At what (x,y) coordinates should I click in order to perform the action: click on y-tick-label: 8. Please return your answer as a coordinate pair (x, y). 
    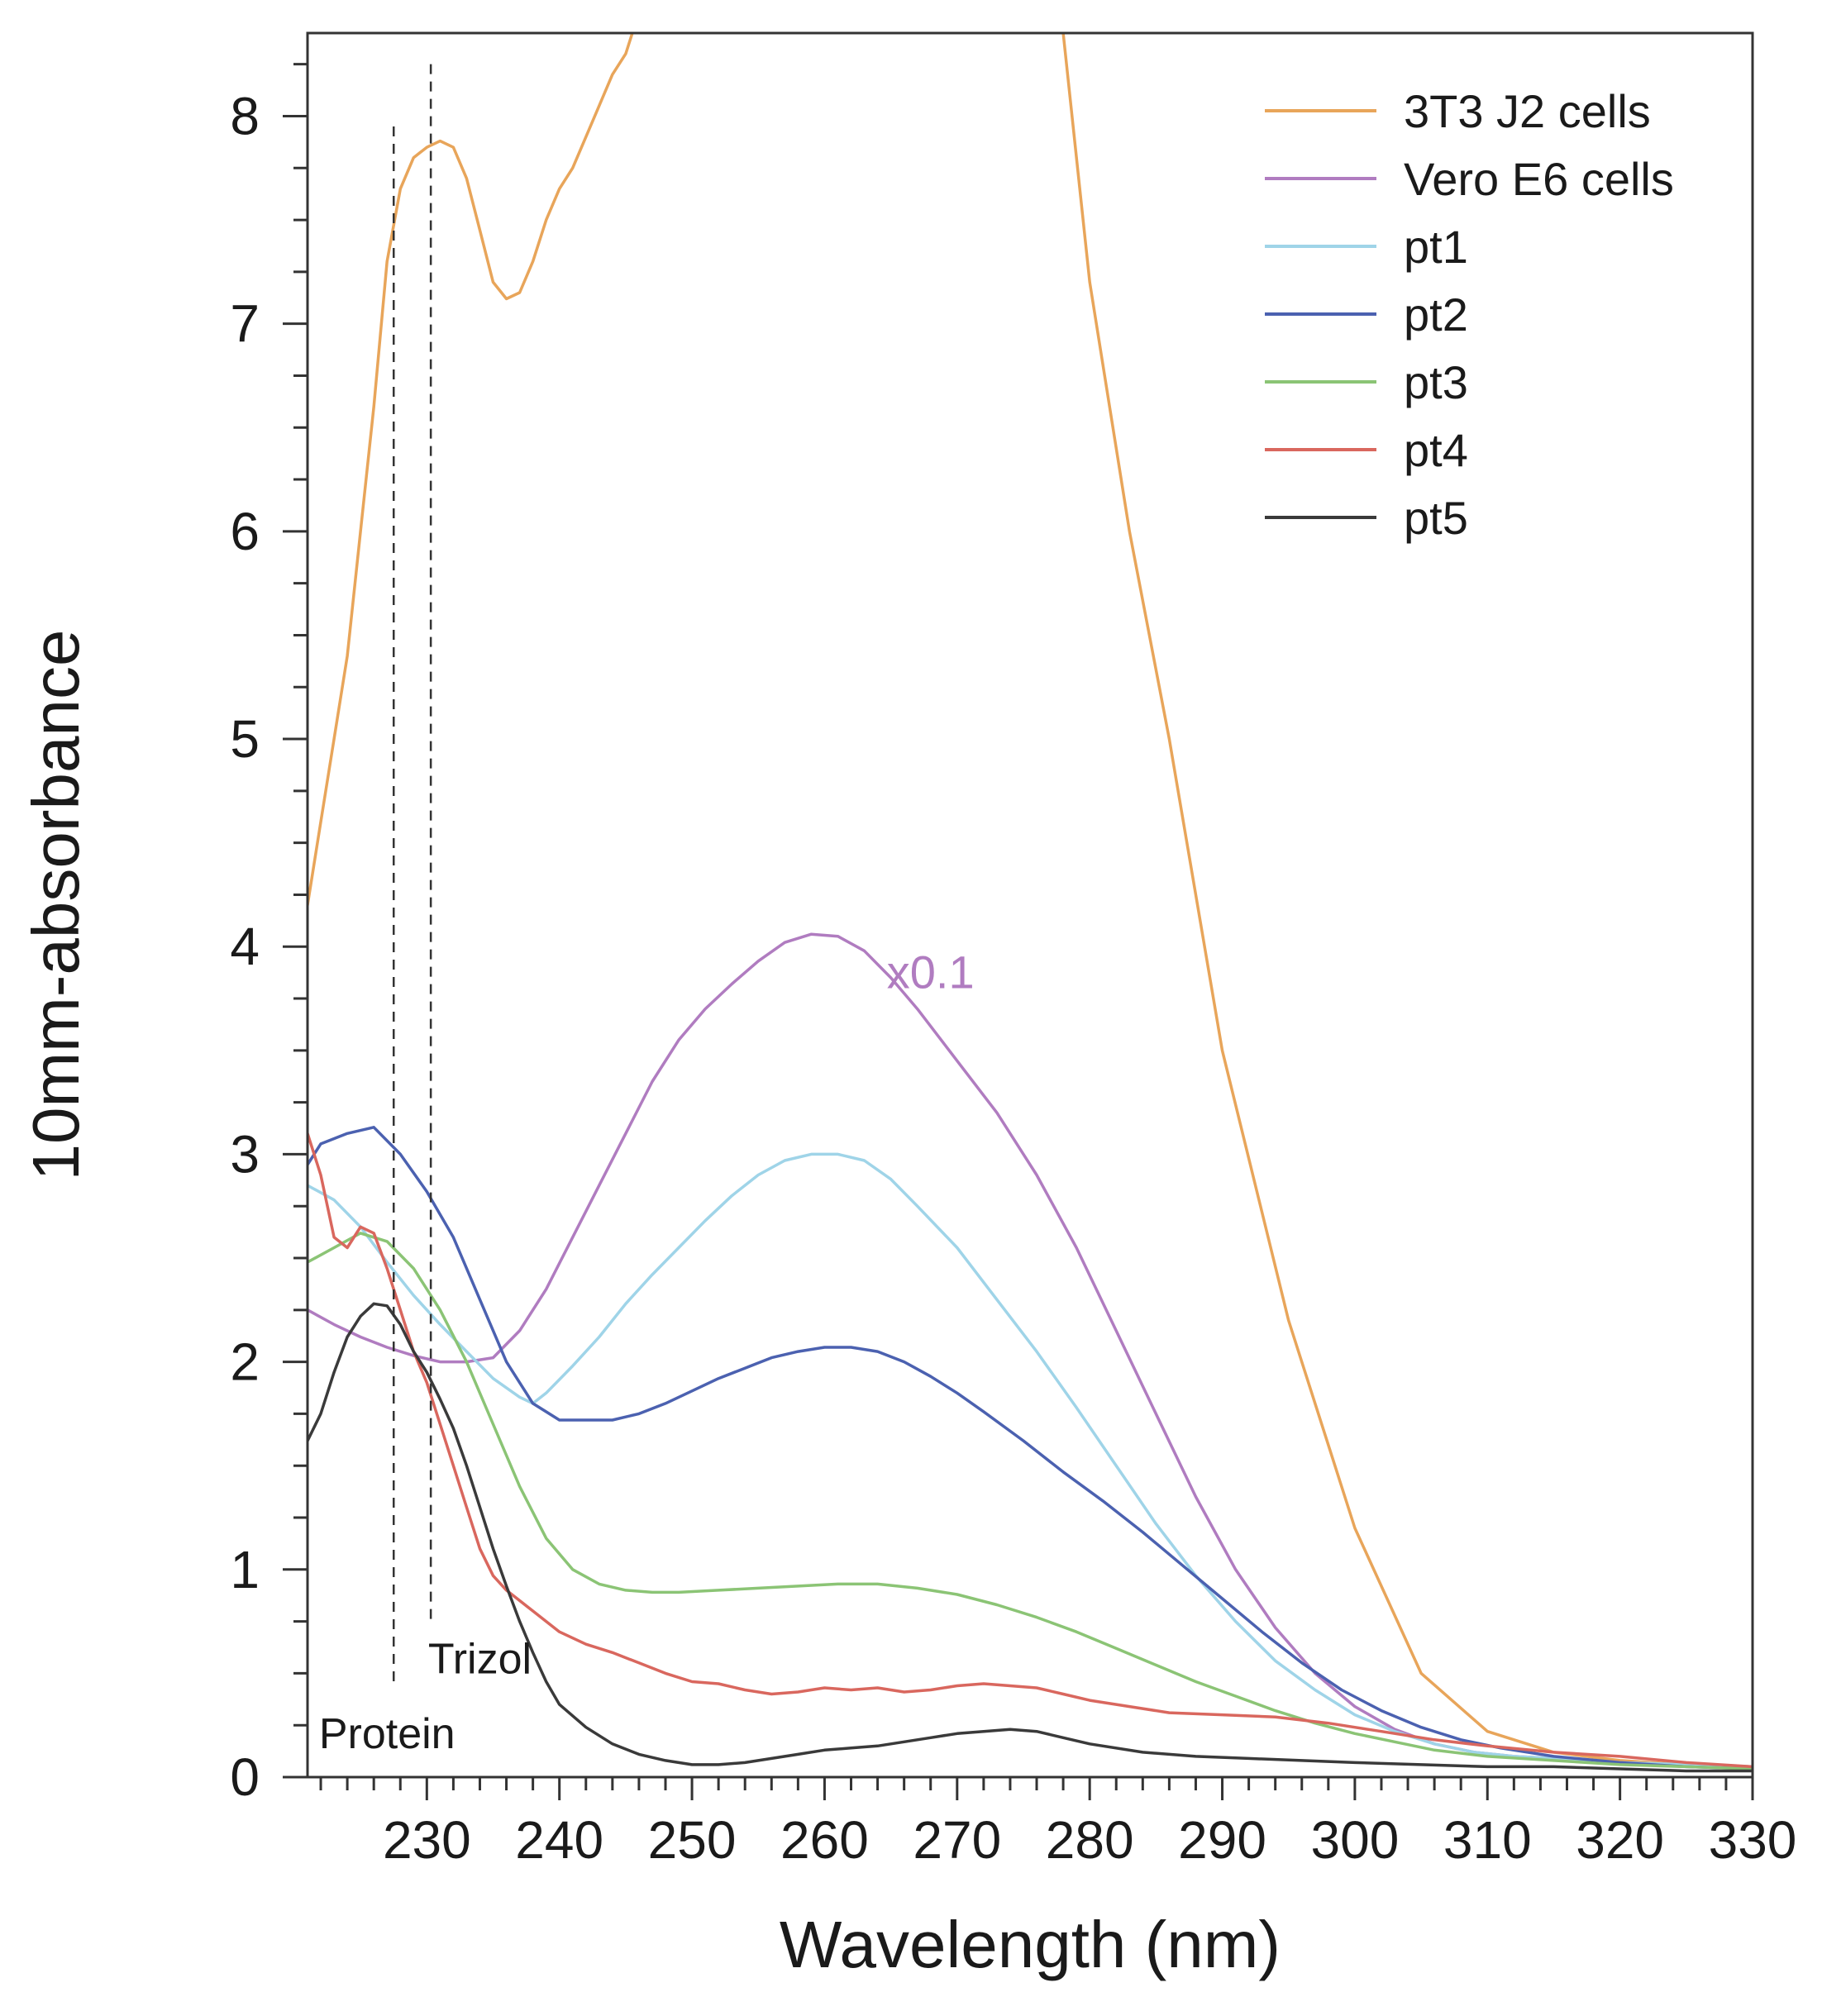
    Looking at the image, I should click on (245, 115).